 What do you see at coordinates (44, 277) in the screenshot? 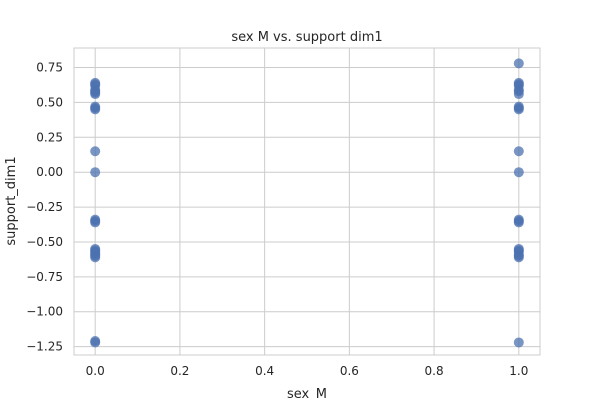
I see `y-tick-label: −0.75` at bounding box center [44, 277].